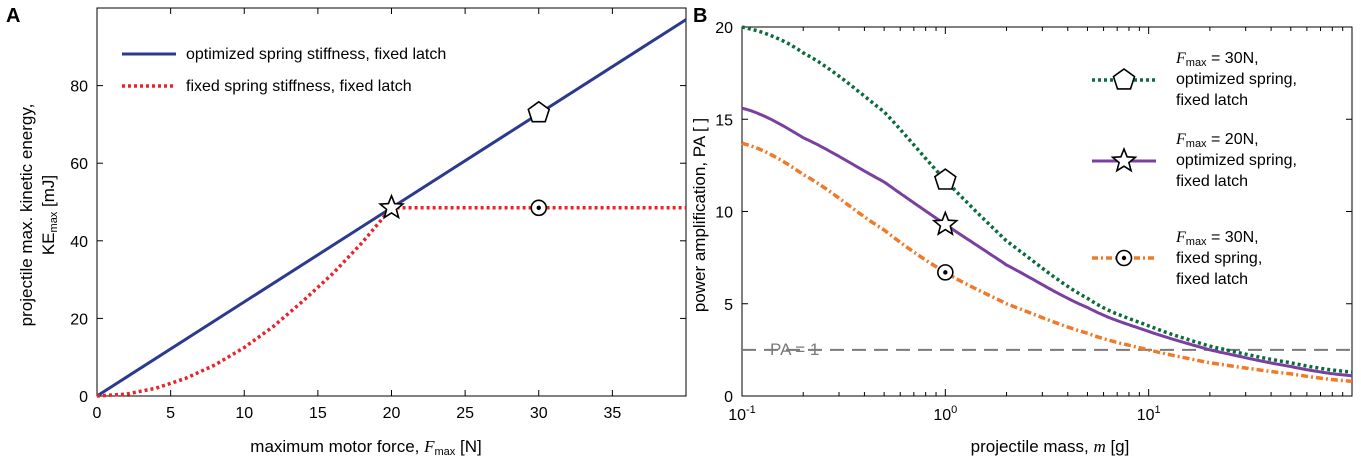  Describe the element at coordinates (539, 413) in the screenshot. I see `panel-a-xtick-label-6: 30` at that location.